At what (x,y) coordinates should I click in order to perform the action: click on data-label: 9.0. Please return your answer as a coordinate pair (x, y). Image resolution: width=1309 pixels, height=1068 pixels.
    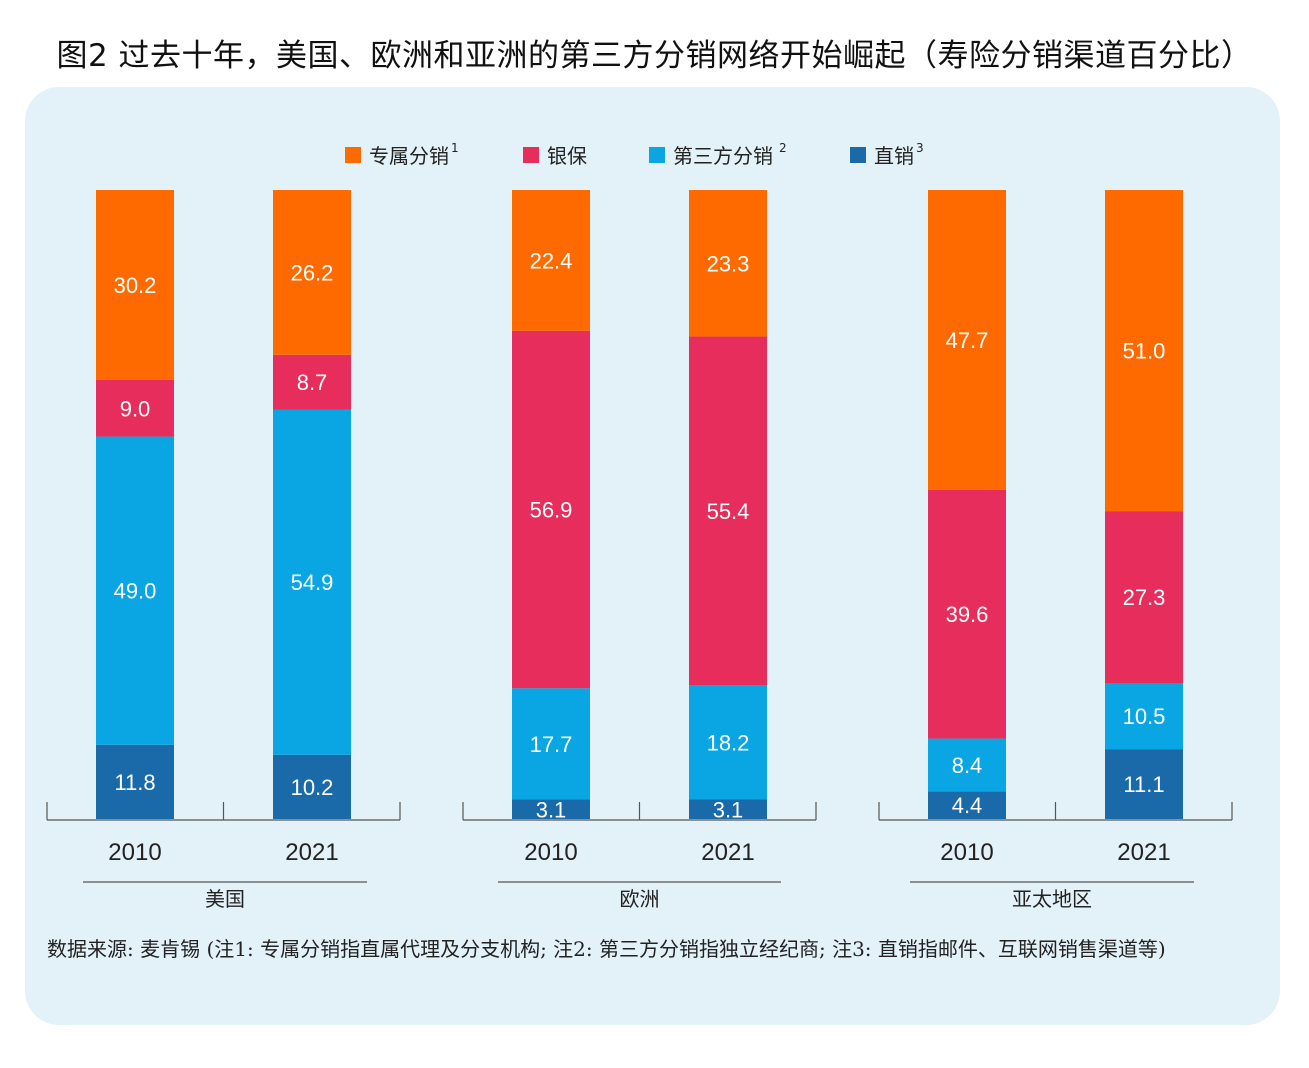
    Looking at the image, I should click on (135, 408).